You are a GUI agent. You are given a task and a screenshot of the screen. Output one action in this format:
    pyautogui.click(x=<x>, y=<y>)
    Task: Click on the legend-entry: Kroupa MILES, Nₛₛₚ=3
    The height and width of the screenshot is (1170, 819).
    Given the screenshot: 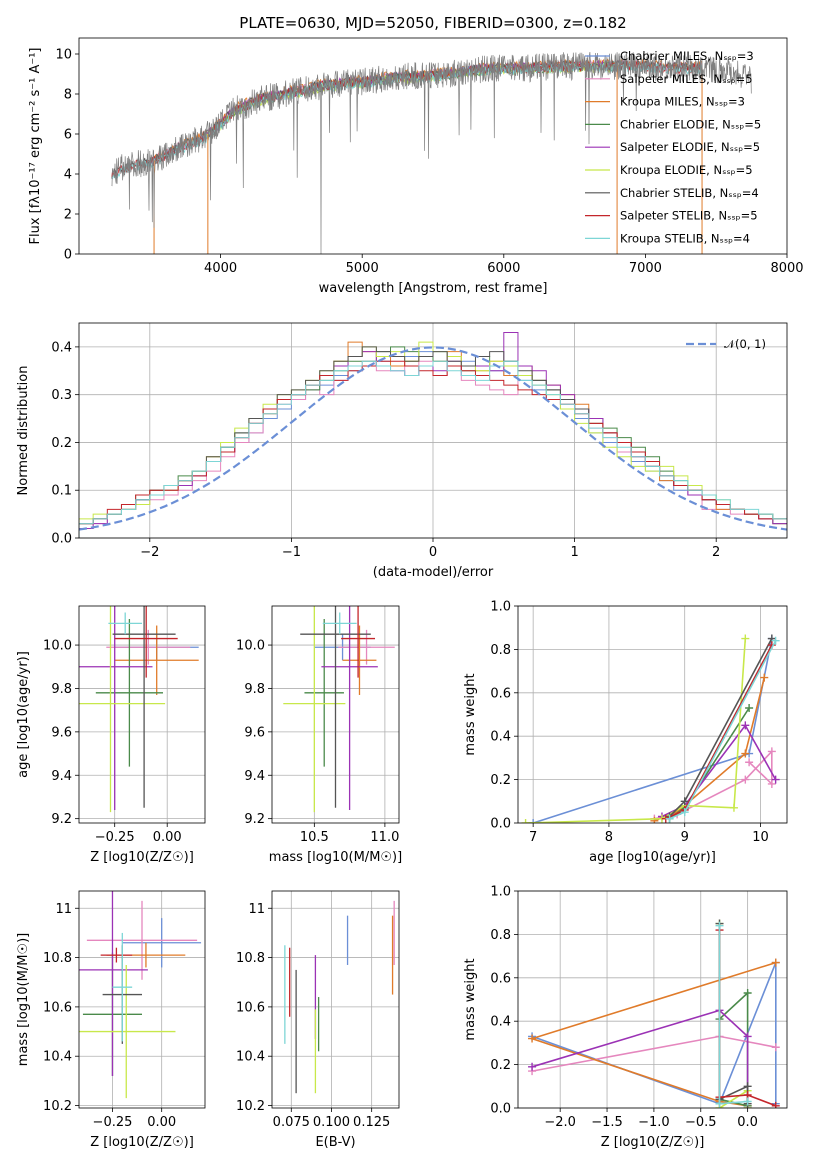 What is the action you would take?
    pyautogui.click(x=682, y=102)
    